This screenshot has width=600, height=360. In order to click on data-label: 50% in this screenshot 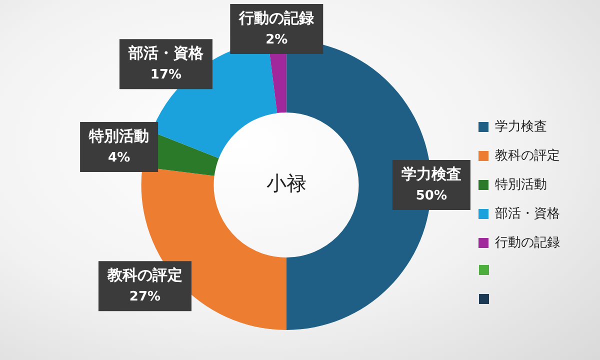, I will do `click(432, 196)`.